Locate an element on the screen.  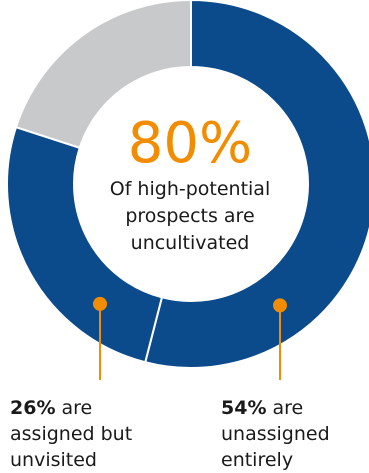
label-assigned-line-2: assigned but is located at coordinates (71, 434).